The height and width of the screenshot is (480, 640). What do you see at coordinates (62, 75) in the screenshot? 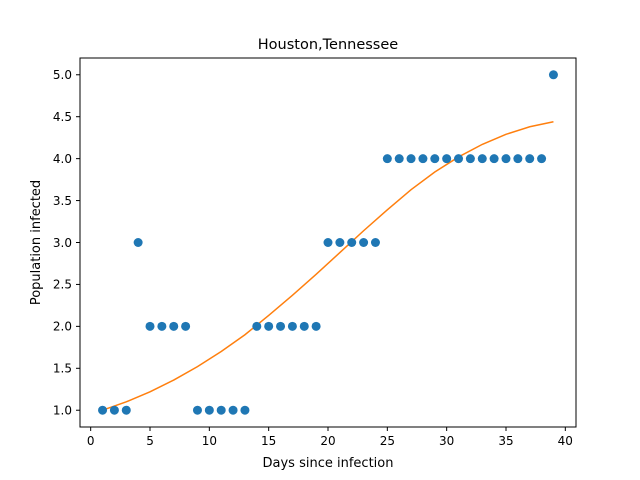
I see `y-tick-label: 5.0` at bounding box center [62, 75].